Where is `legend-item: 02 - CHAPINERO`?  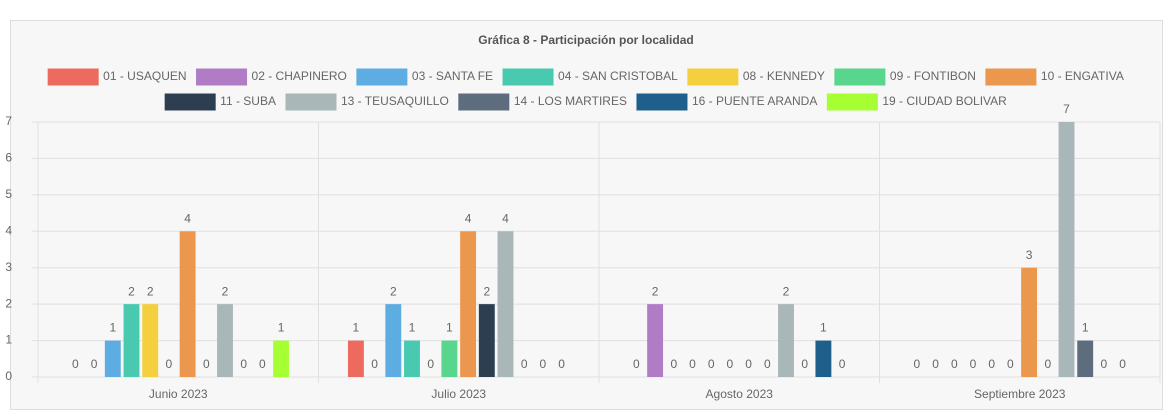
legend-item: 02 - CHAPINERO is located at coordinates (271, 77).